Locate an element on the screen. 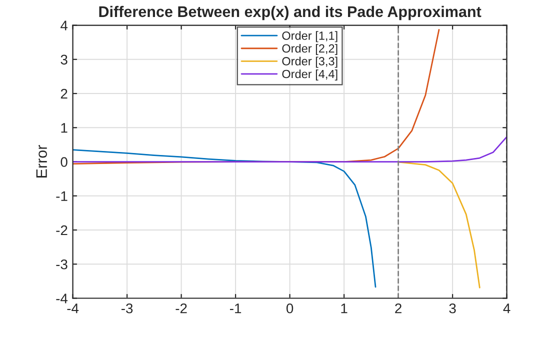  y-tick-label: 0 is located at coordinates (64, 162).